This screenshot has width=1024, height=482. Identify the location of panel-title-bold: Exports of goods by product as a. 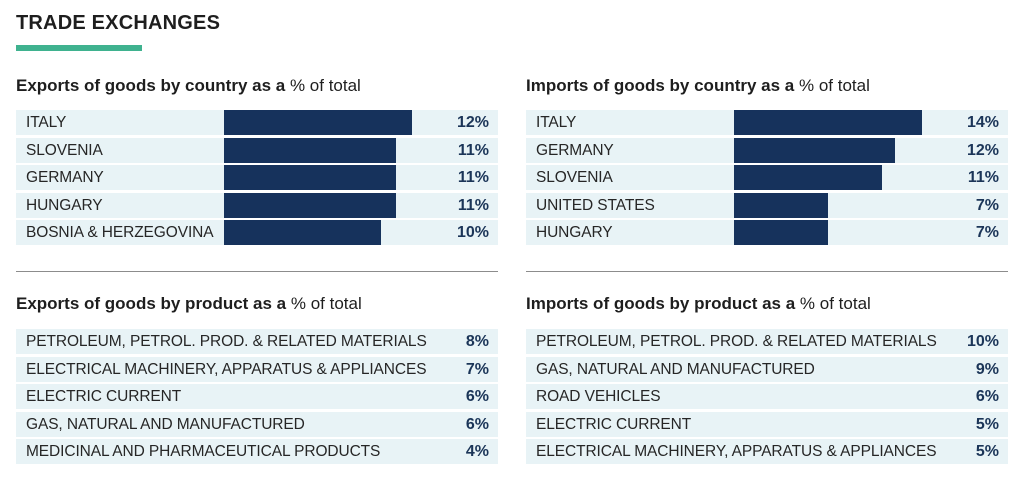
(151, 303).